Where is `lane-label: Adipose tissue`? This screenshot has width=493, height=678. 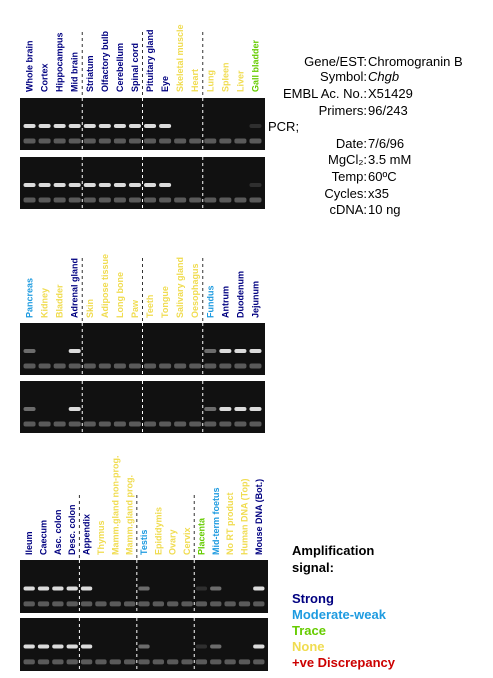 lane-label: Adipose tissue is located at coordinates (105, 286).